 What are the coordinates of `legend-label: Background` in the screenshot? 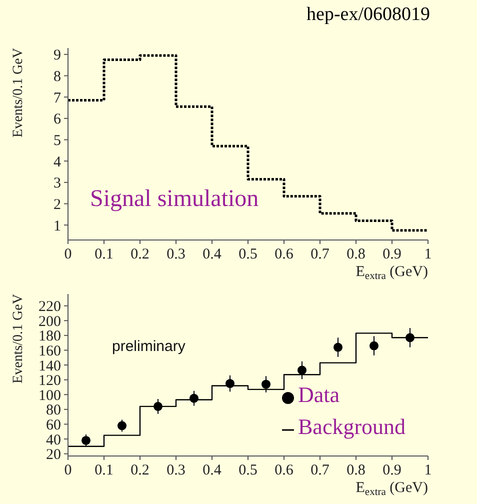 It's located at (352, 427).